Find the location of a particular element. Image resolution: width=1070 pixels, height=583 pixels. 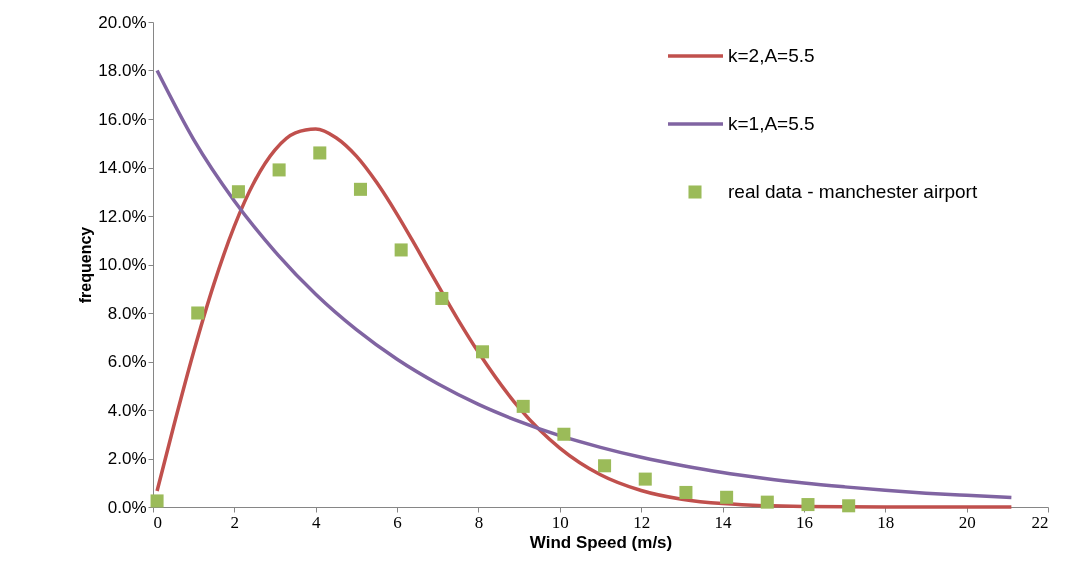

x-tick-label: 14 is located at coordinates (723, 522).